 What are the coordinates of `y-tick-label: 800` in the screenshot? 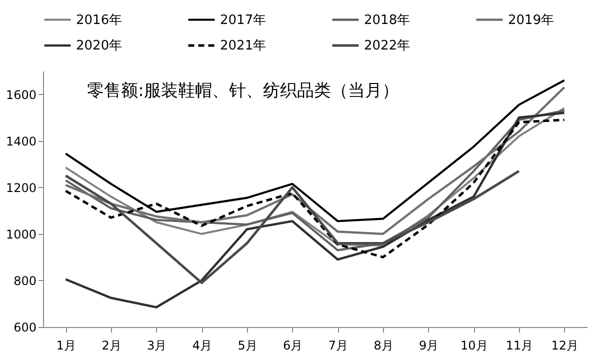 It's located at (25, 281).